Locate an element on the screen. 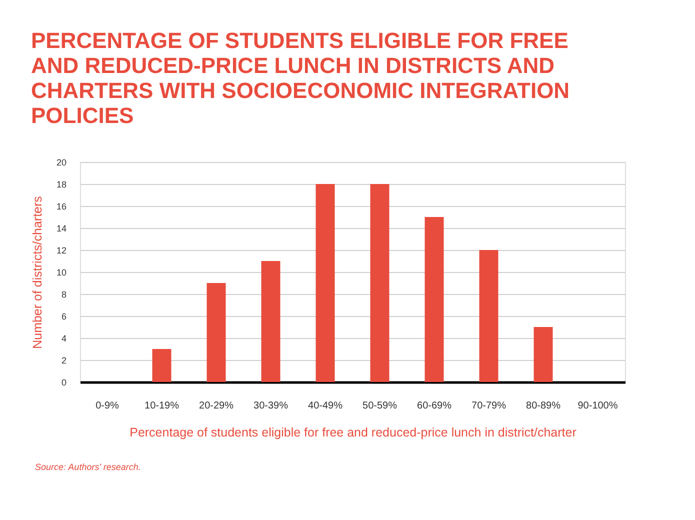 The height and width of the screenshot is (520, 695). x-tick-label: 40-49% is located at coordinates (325, 406).